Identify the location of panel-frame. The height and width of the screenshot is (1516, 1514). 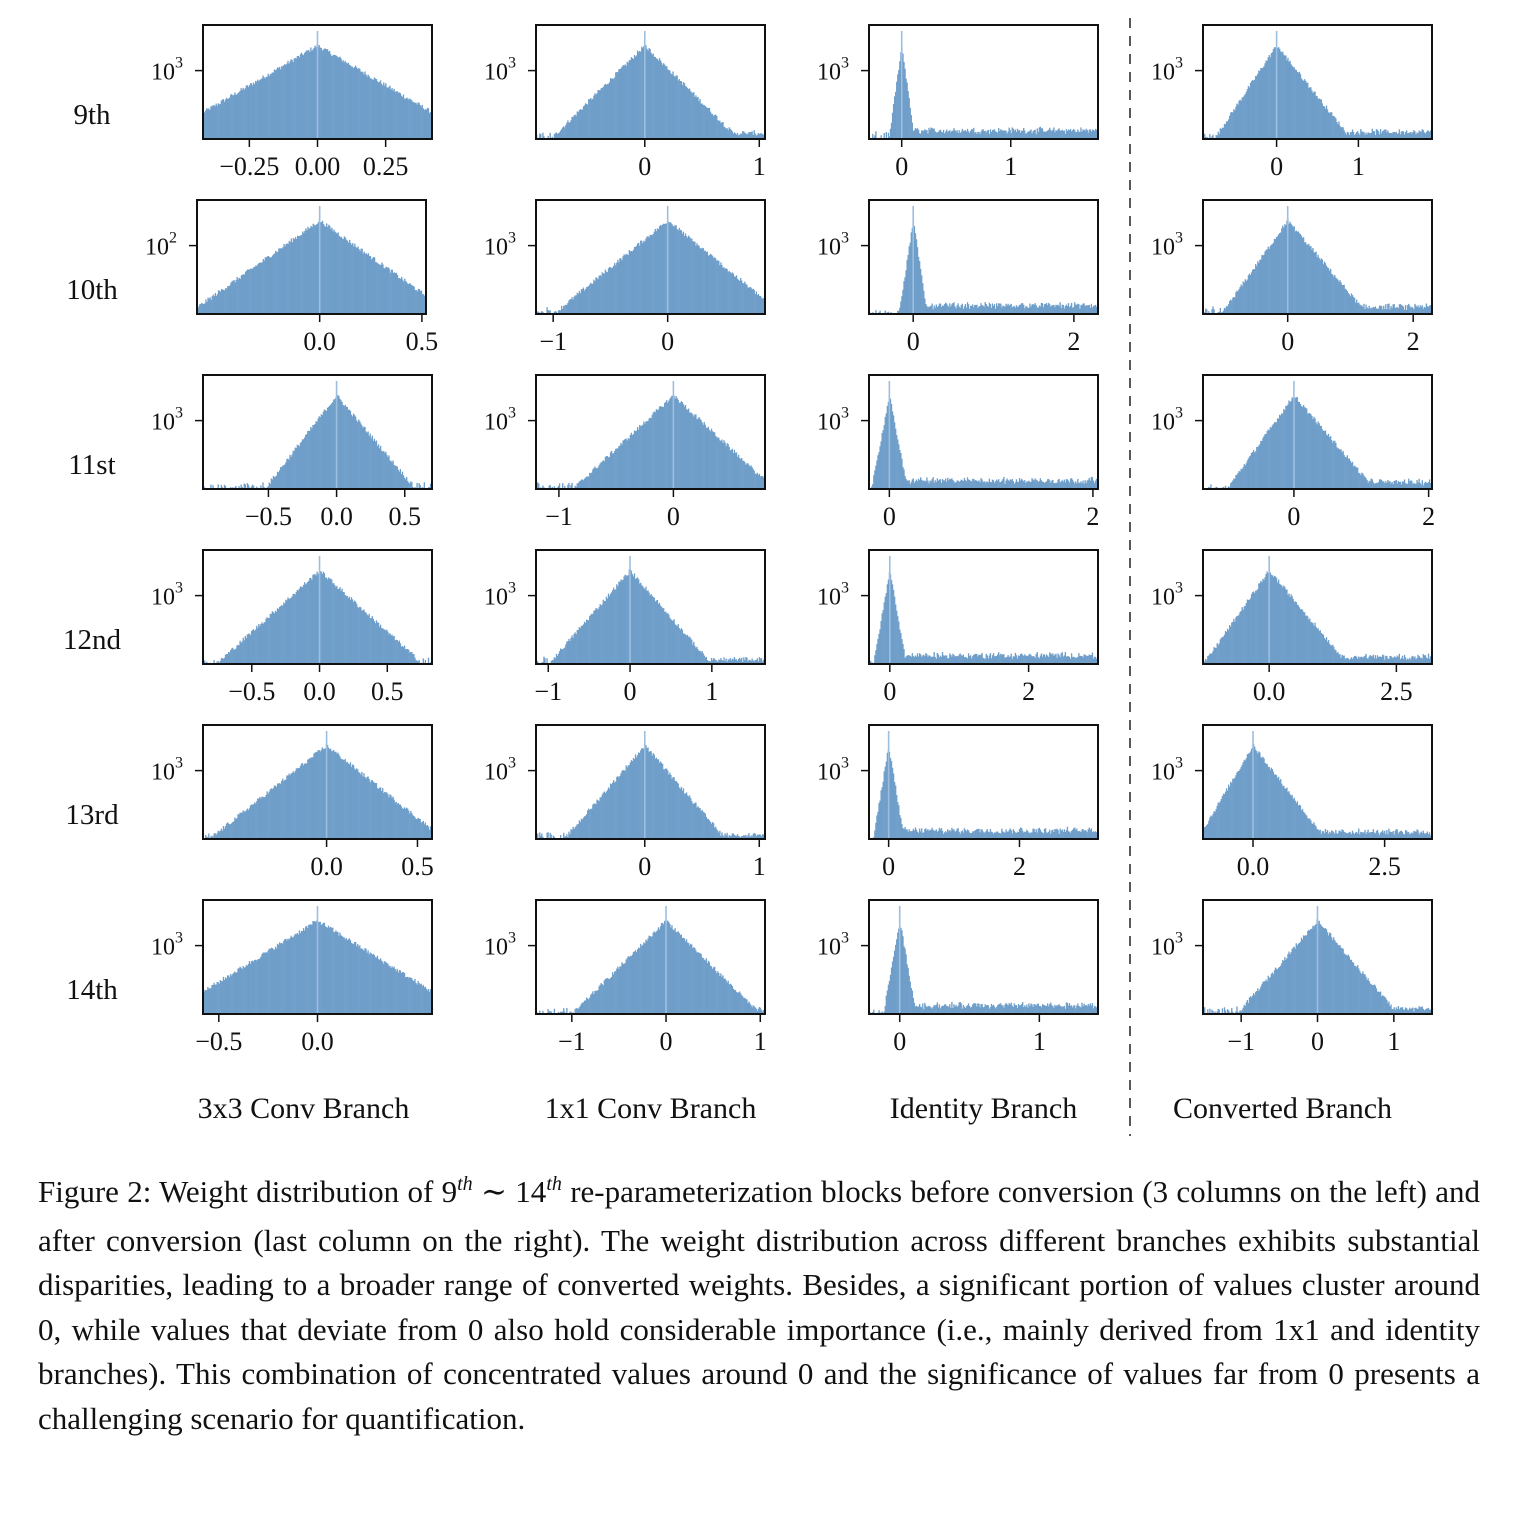
(1317, 432).